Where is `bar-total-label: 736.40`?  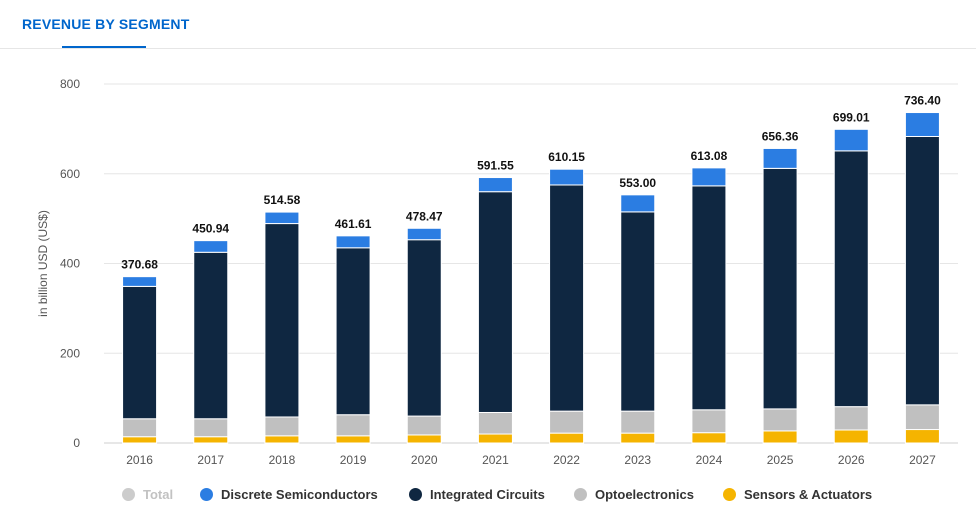 bar-total-label: 736.40 is located at coordinates (922, 101).